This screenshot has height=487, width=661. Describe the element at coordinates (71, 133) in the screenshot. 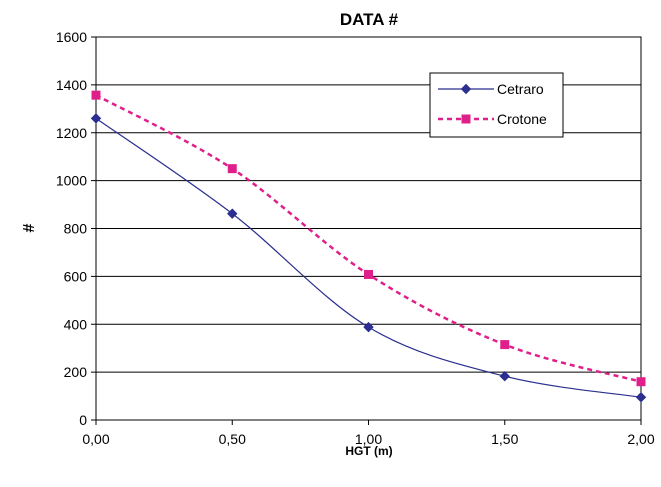

I see `y-tick-label: 1200` at that location.